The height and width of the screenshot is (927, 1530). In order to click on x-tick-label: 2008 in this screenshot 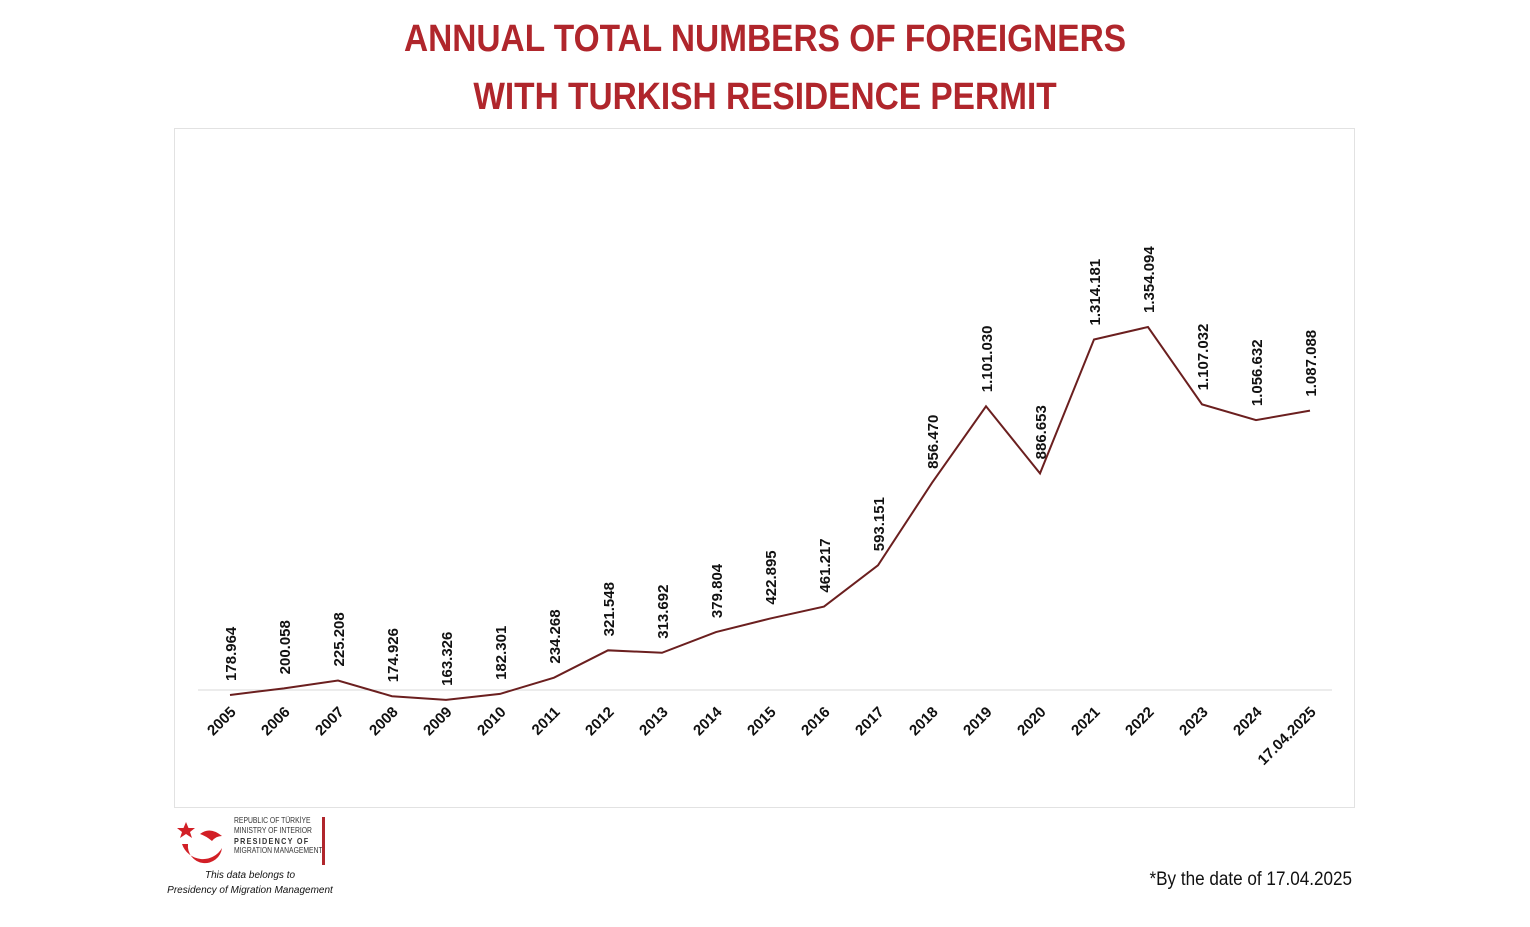, I will do `click(384, 722)`.